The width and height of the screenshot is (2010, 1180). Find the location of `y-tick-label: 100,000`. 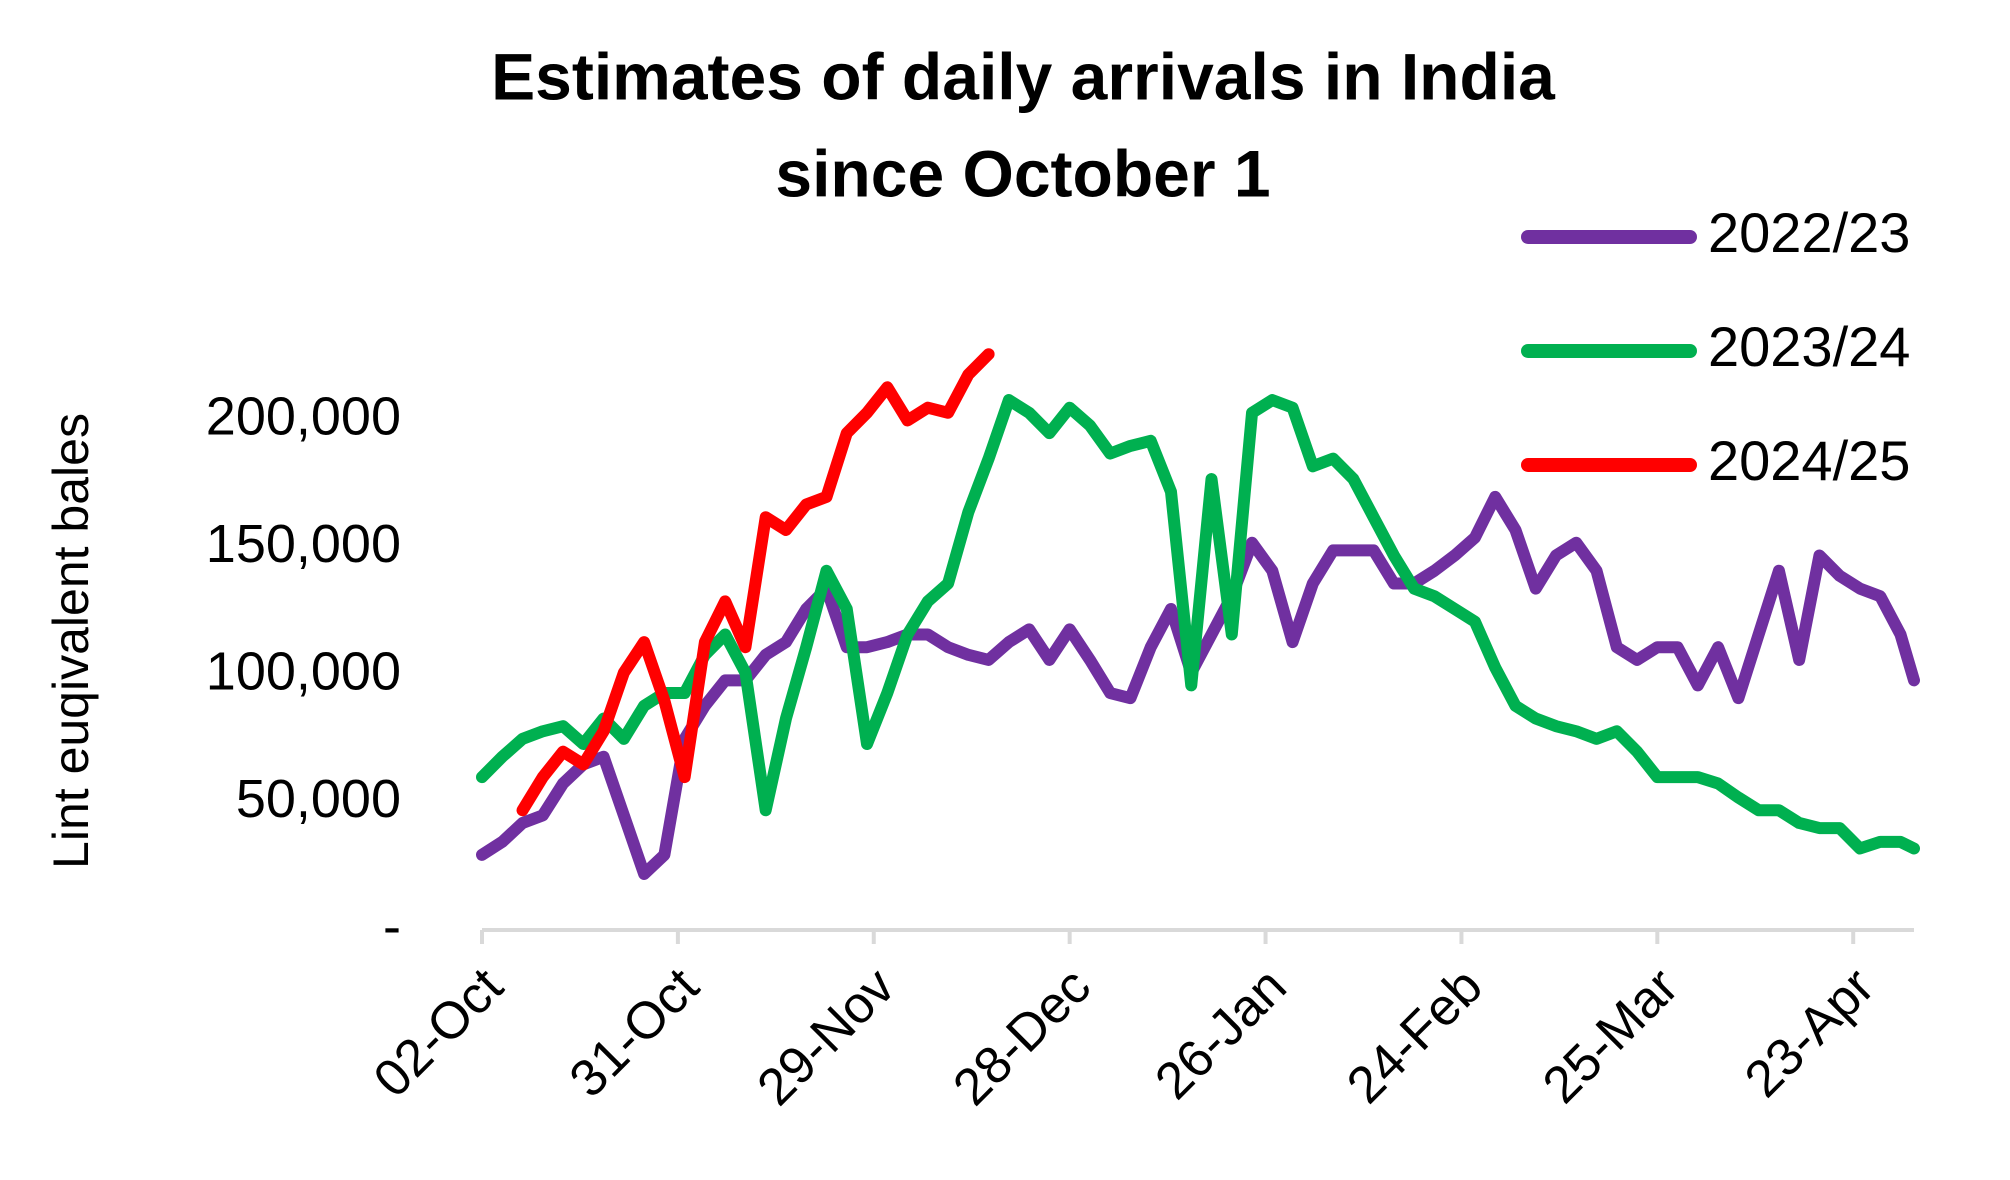

y-tick-label: 100,000 is located at coordinates (303, 671).